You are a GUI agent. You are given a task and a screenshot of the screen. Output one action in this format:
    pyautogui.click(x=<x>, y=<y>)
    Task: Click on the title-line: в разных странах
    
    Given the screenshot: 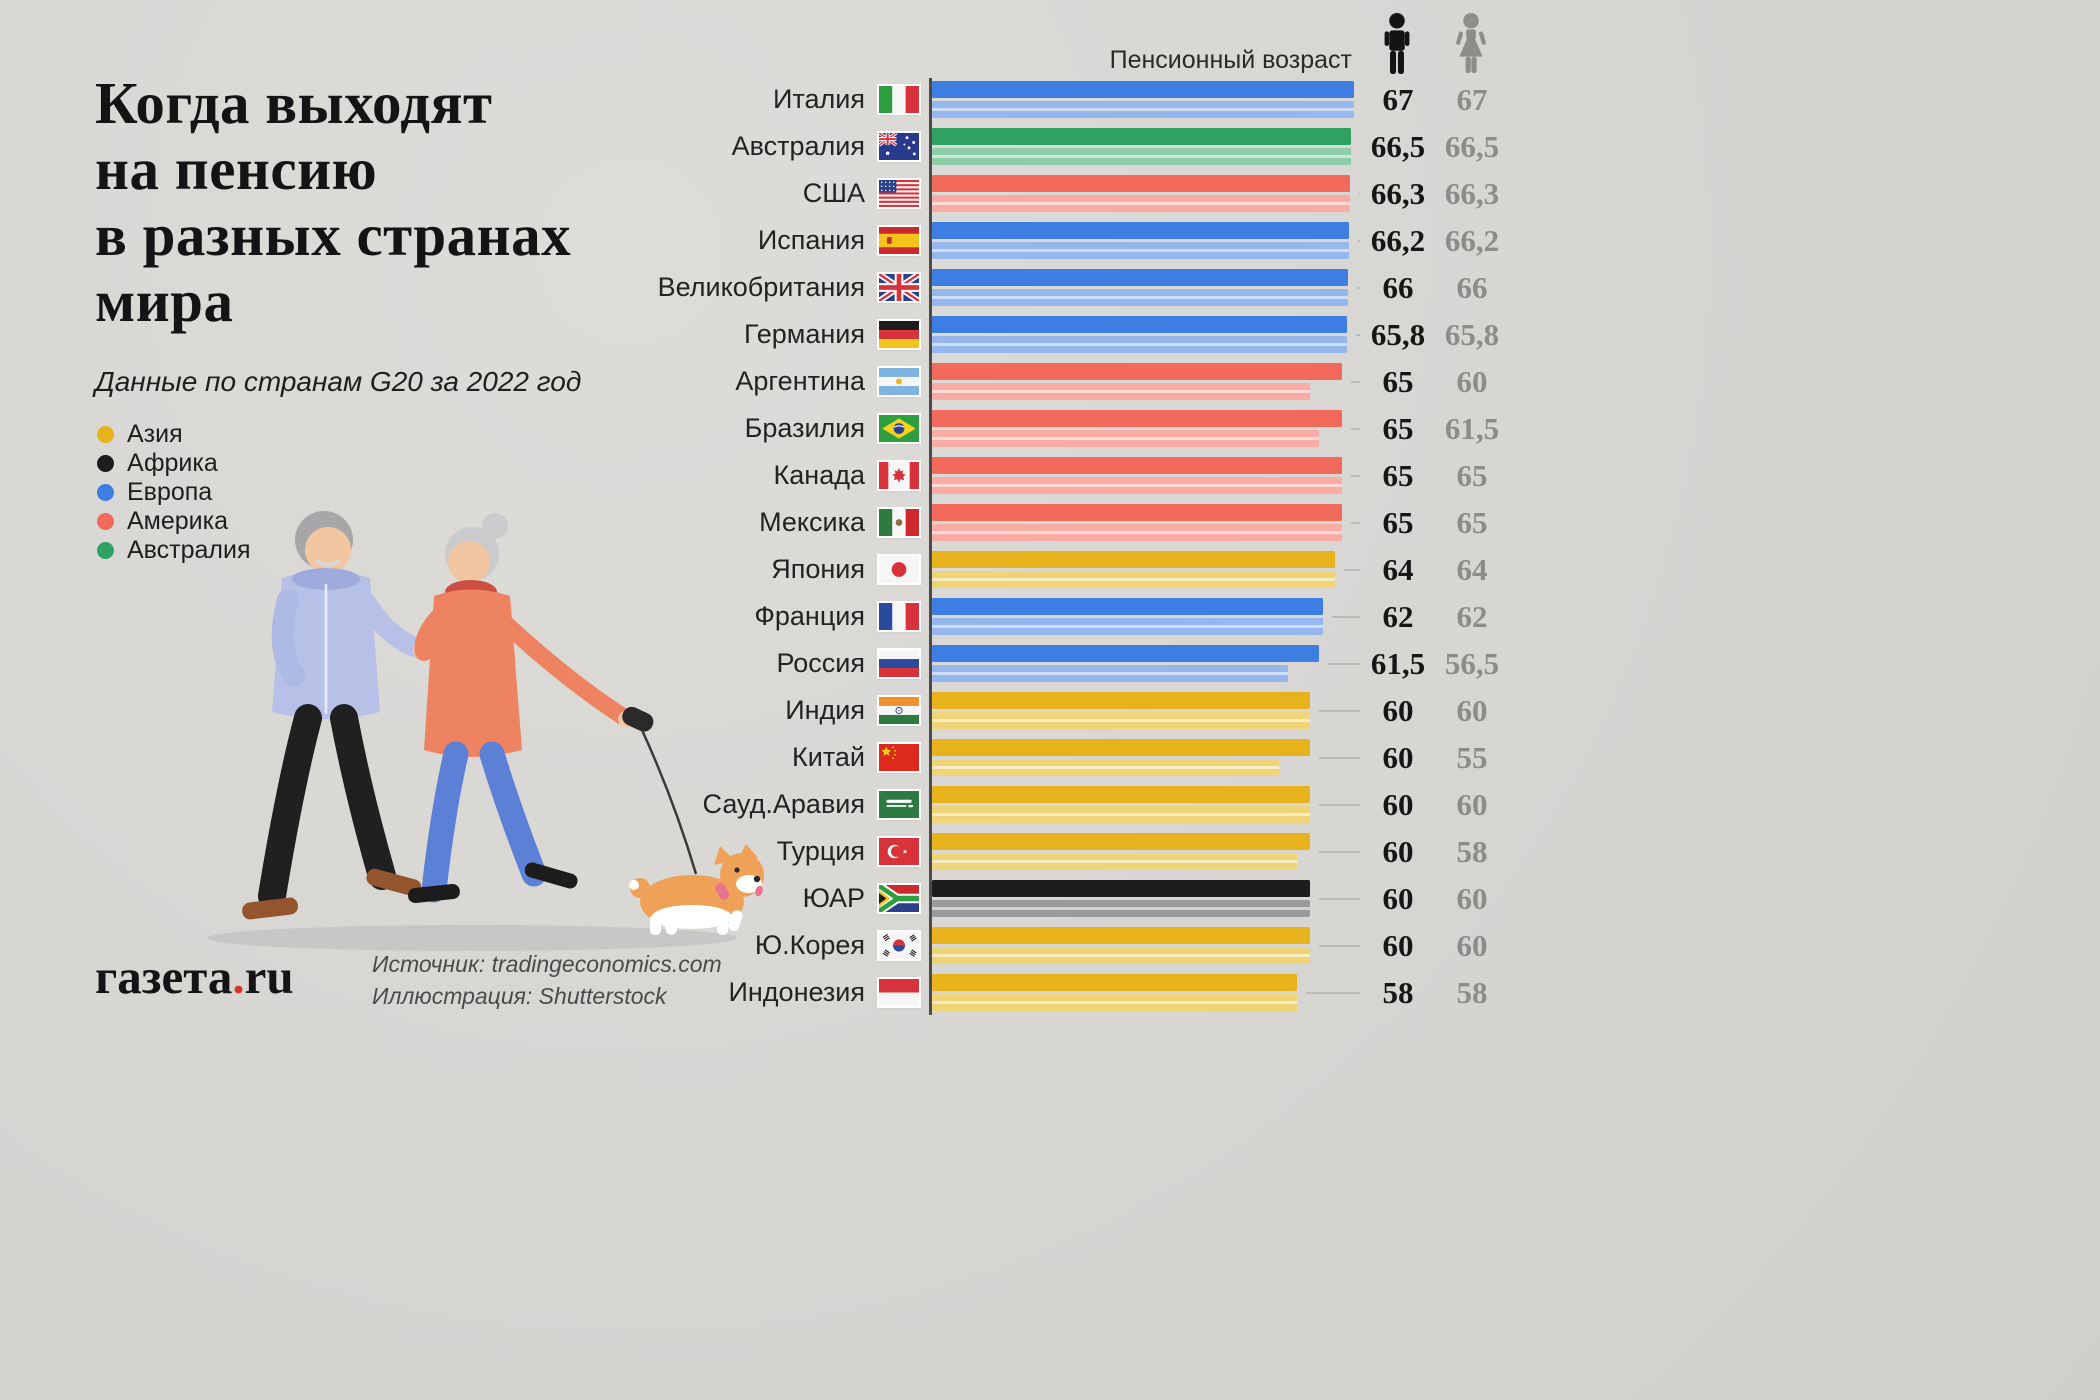 What is the action you would take?
    pyautogui.click(x=333, y=235)
    